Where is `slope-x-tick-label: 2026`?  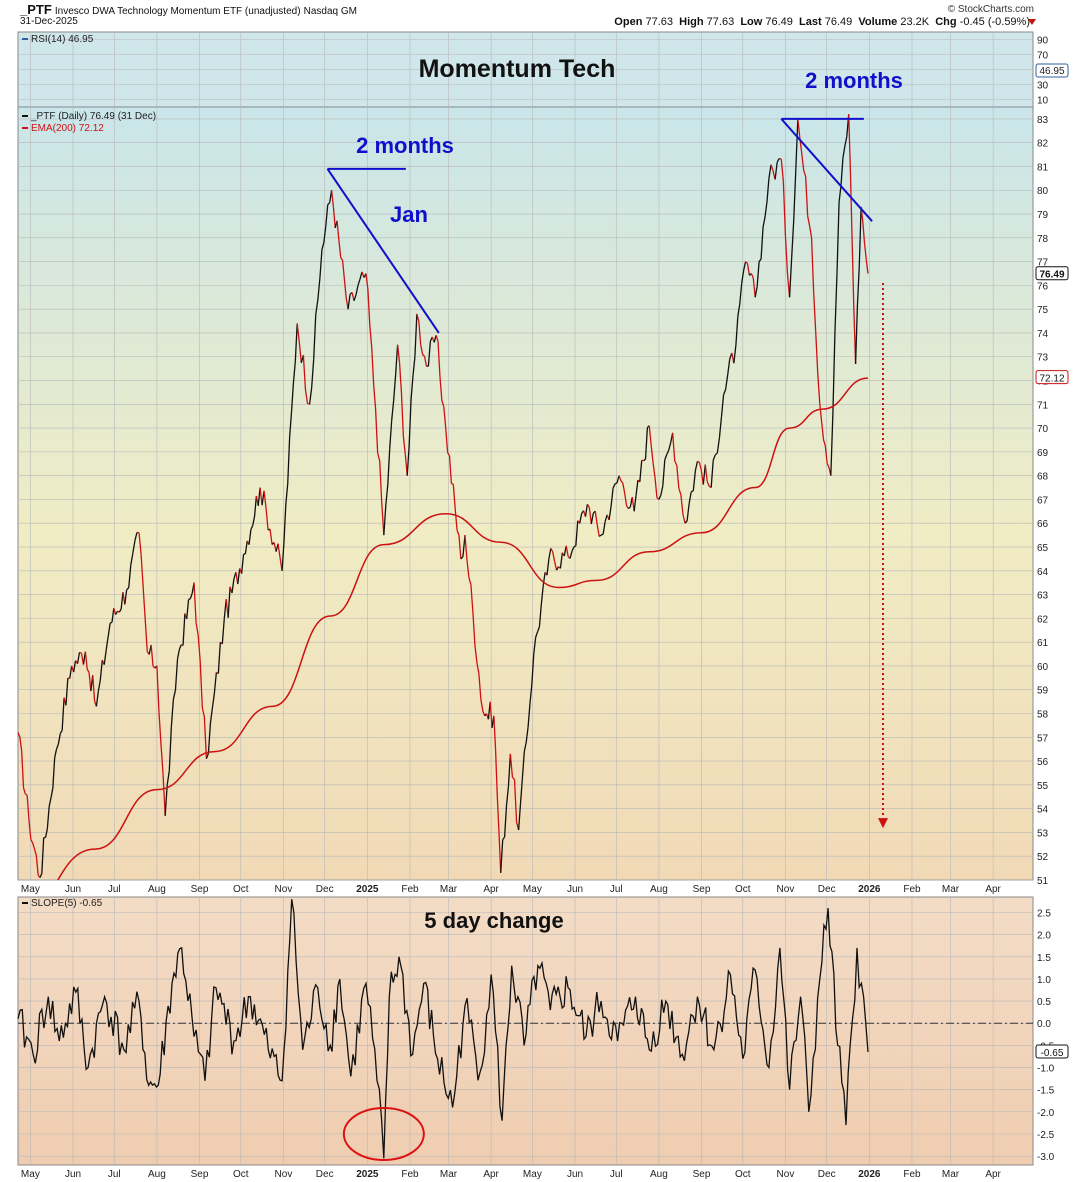
slope-x-tick-label: 2026 is located at coordinates (869, 1174).